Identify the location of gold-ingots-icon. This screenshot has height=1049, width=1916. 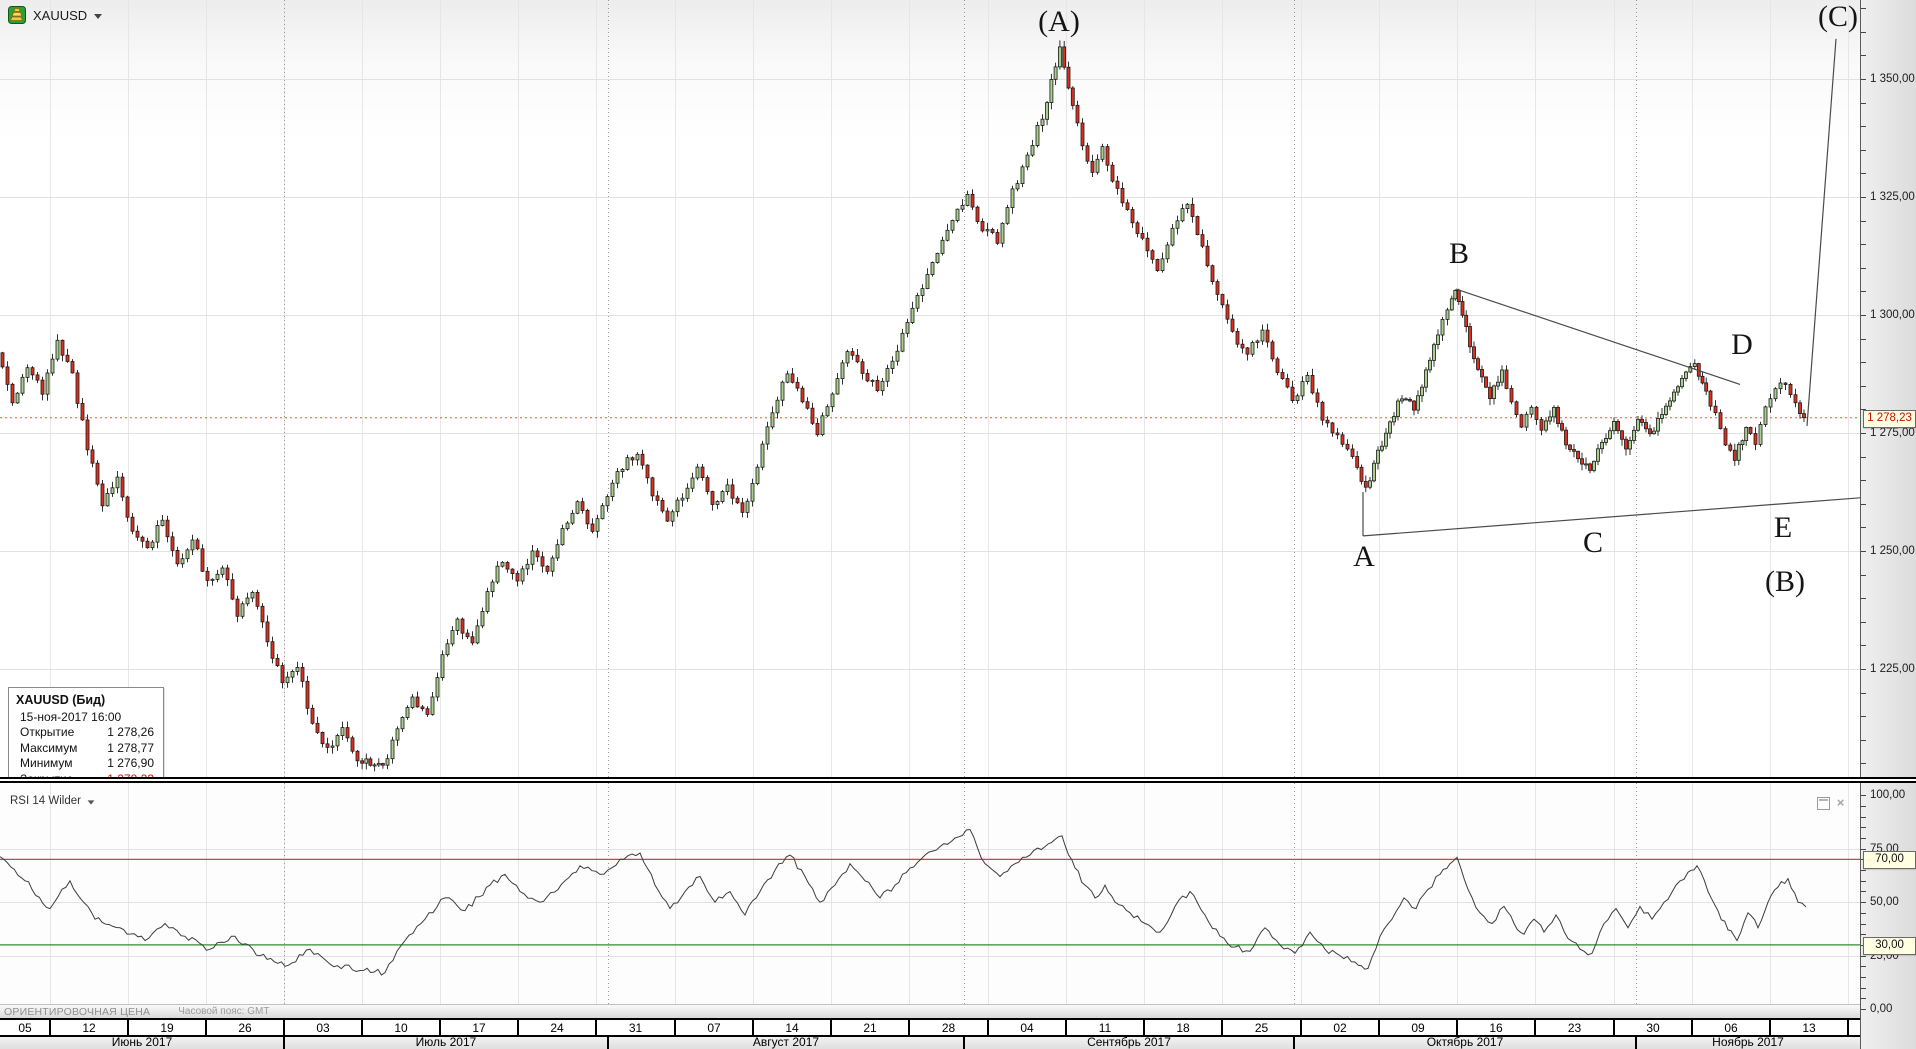
(17, 15).